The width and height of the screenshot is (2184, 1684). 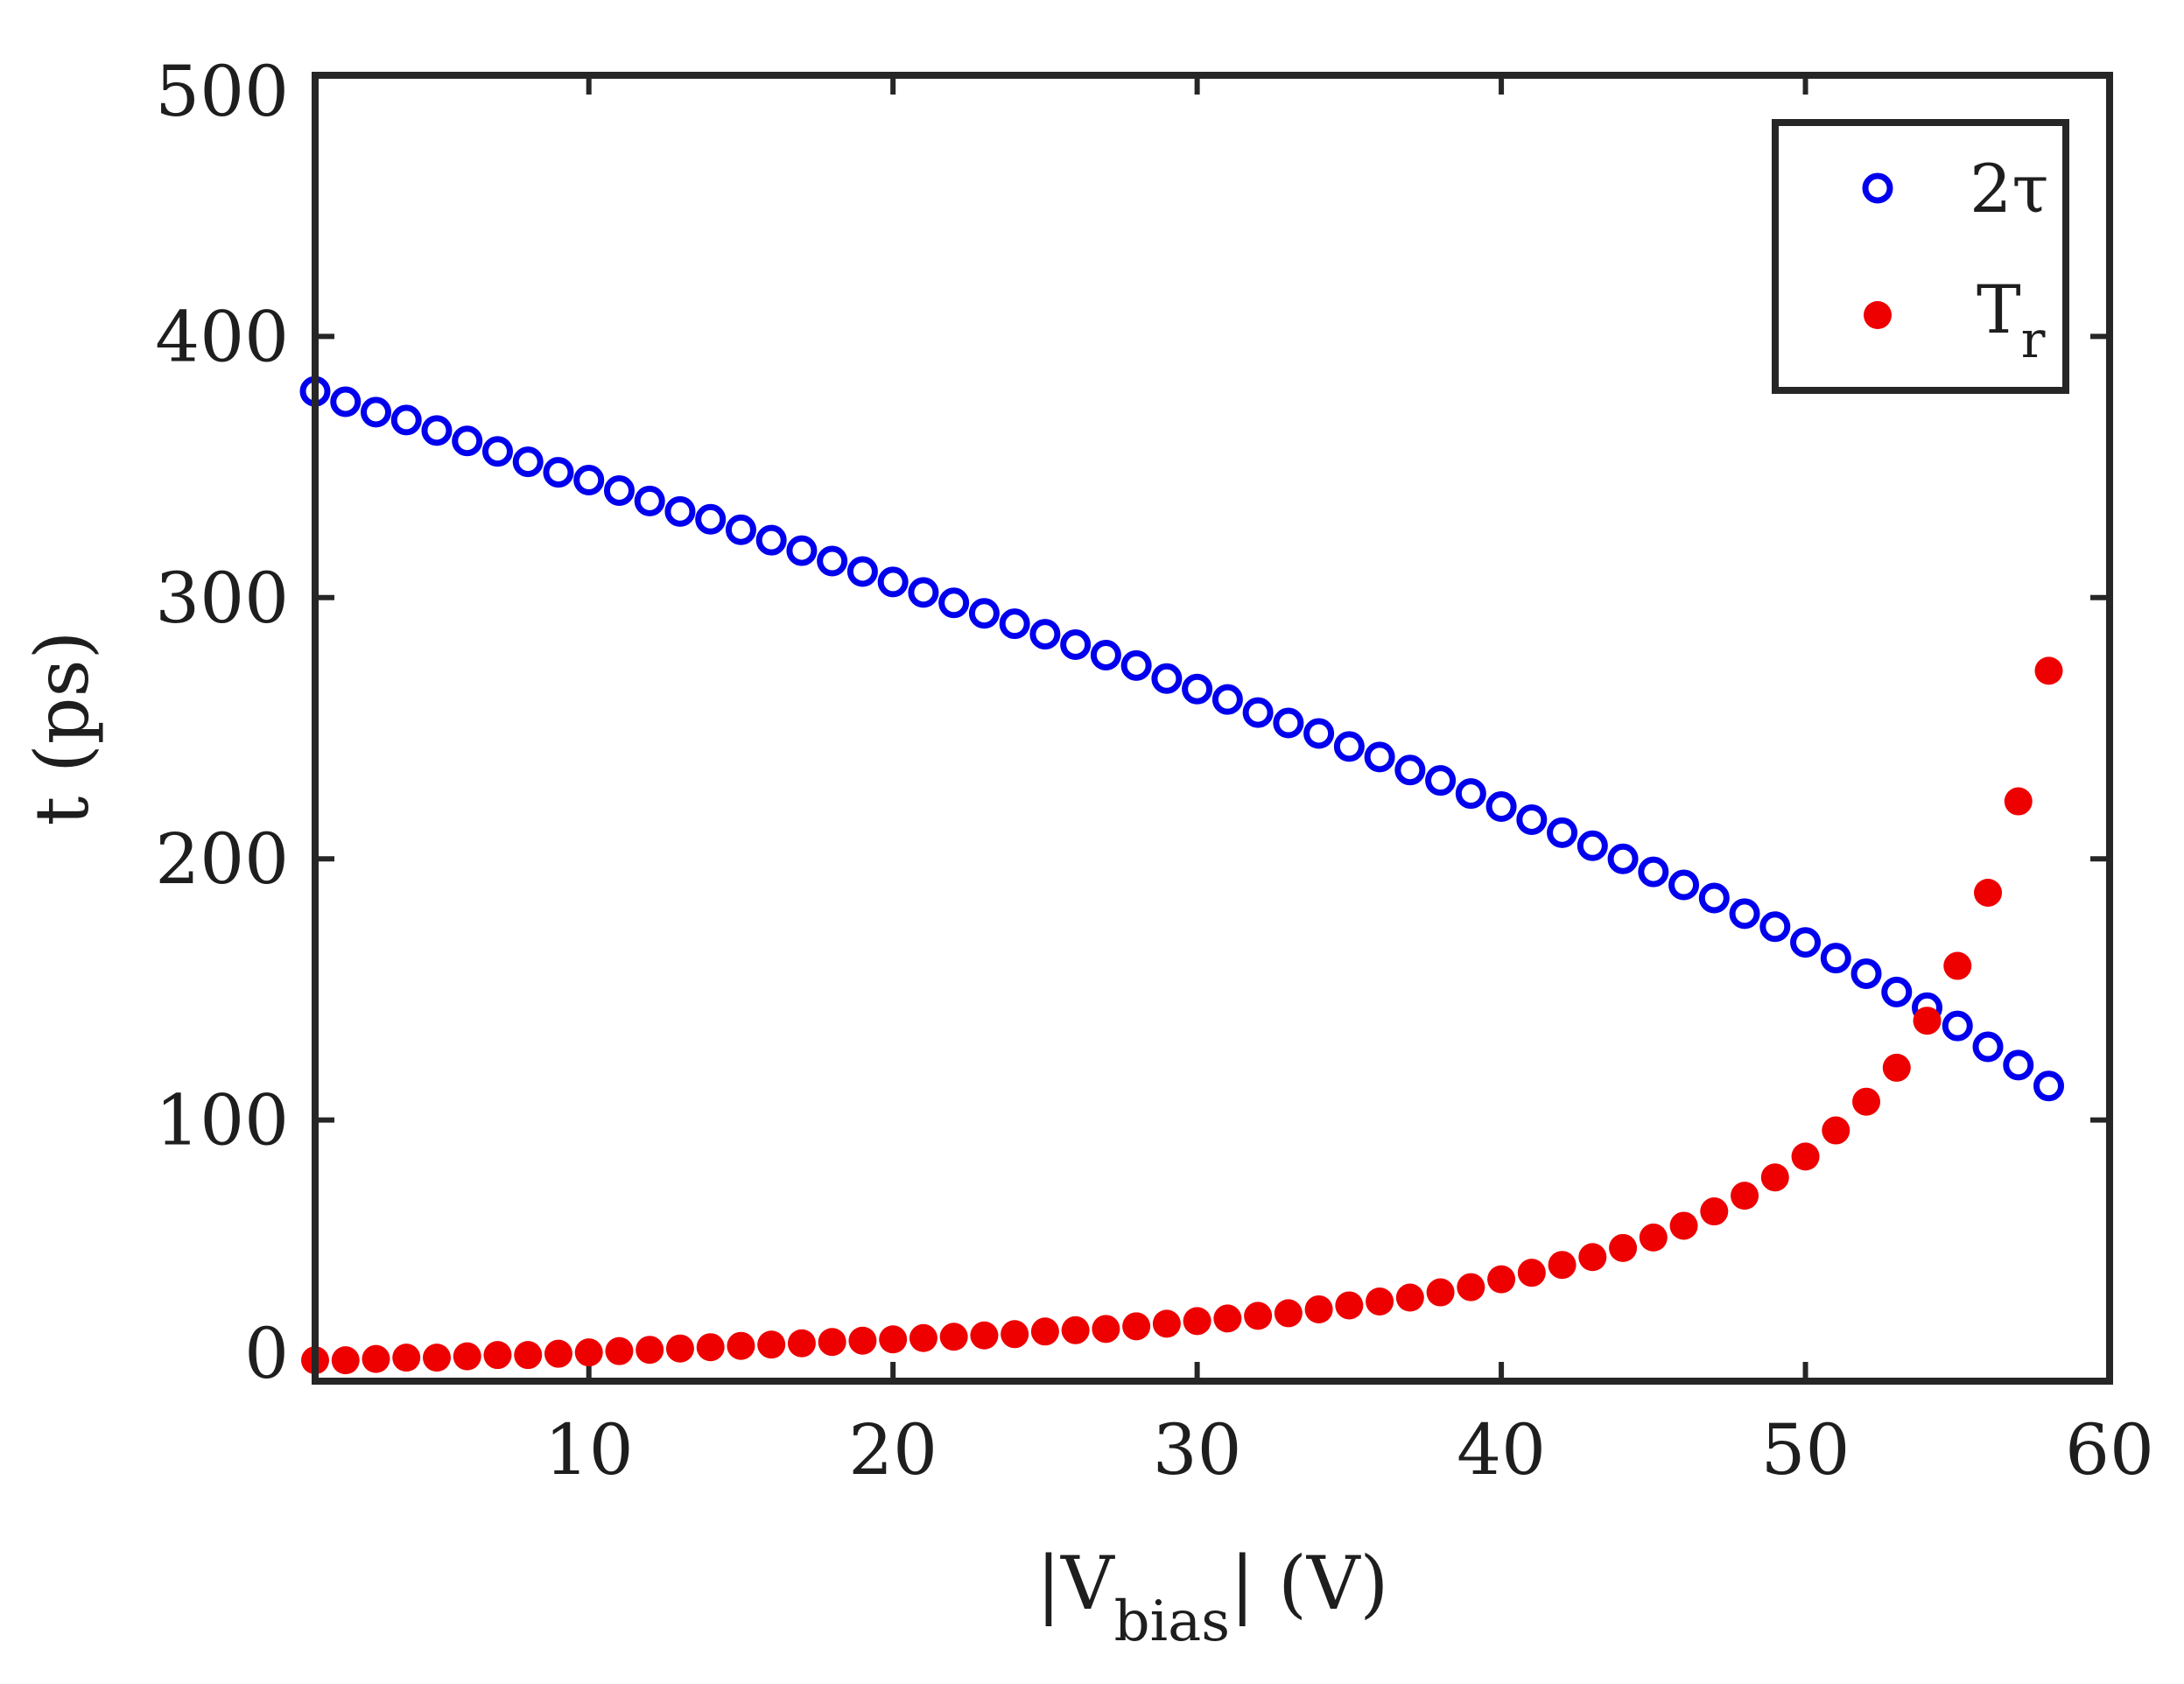 I want to click on y-tick-label: 300, so click(x=222, y=598).